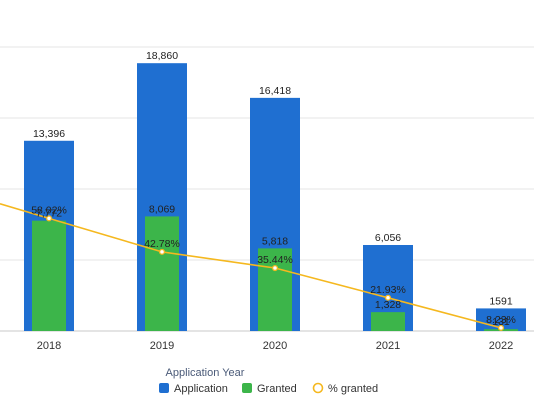  What do you see at coordinates (49, 214) in the screenshot?
I see `granted-value-label-2018: 7,772` at bounding box center [49, 214].